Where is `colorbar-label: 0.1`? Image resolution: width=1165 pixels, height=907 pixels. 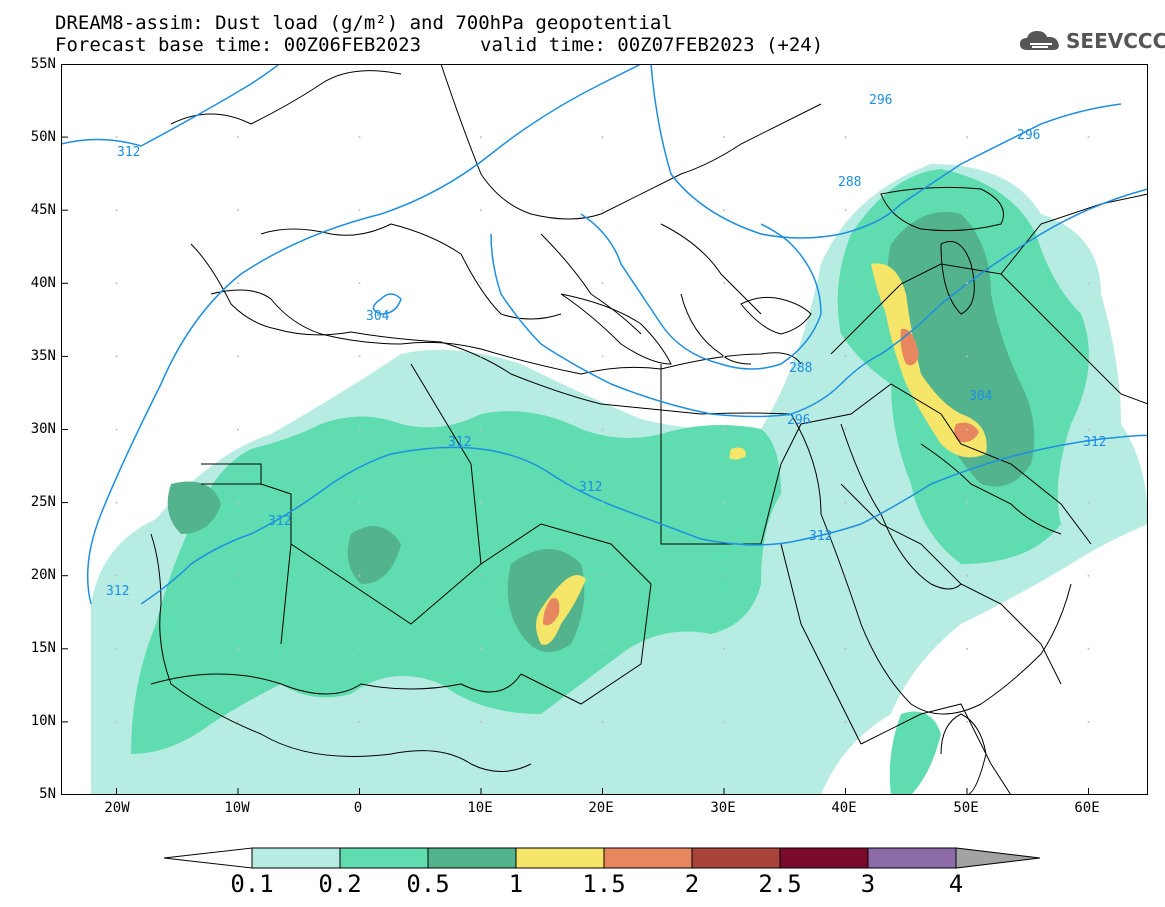
colorbar-label: 0.1 is located at coordinates (252, 884).